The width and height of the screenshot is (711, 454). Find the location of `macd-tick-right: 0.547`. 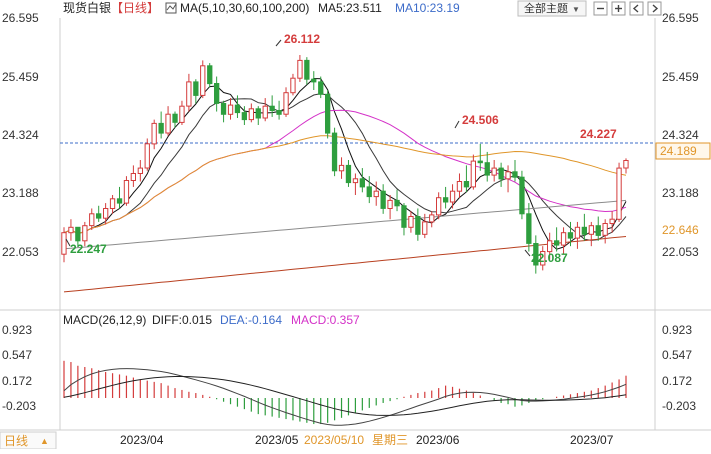

macd-tick-right: 0.547 is located at coordinates (677, 355).